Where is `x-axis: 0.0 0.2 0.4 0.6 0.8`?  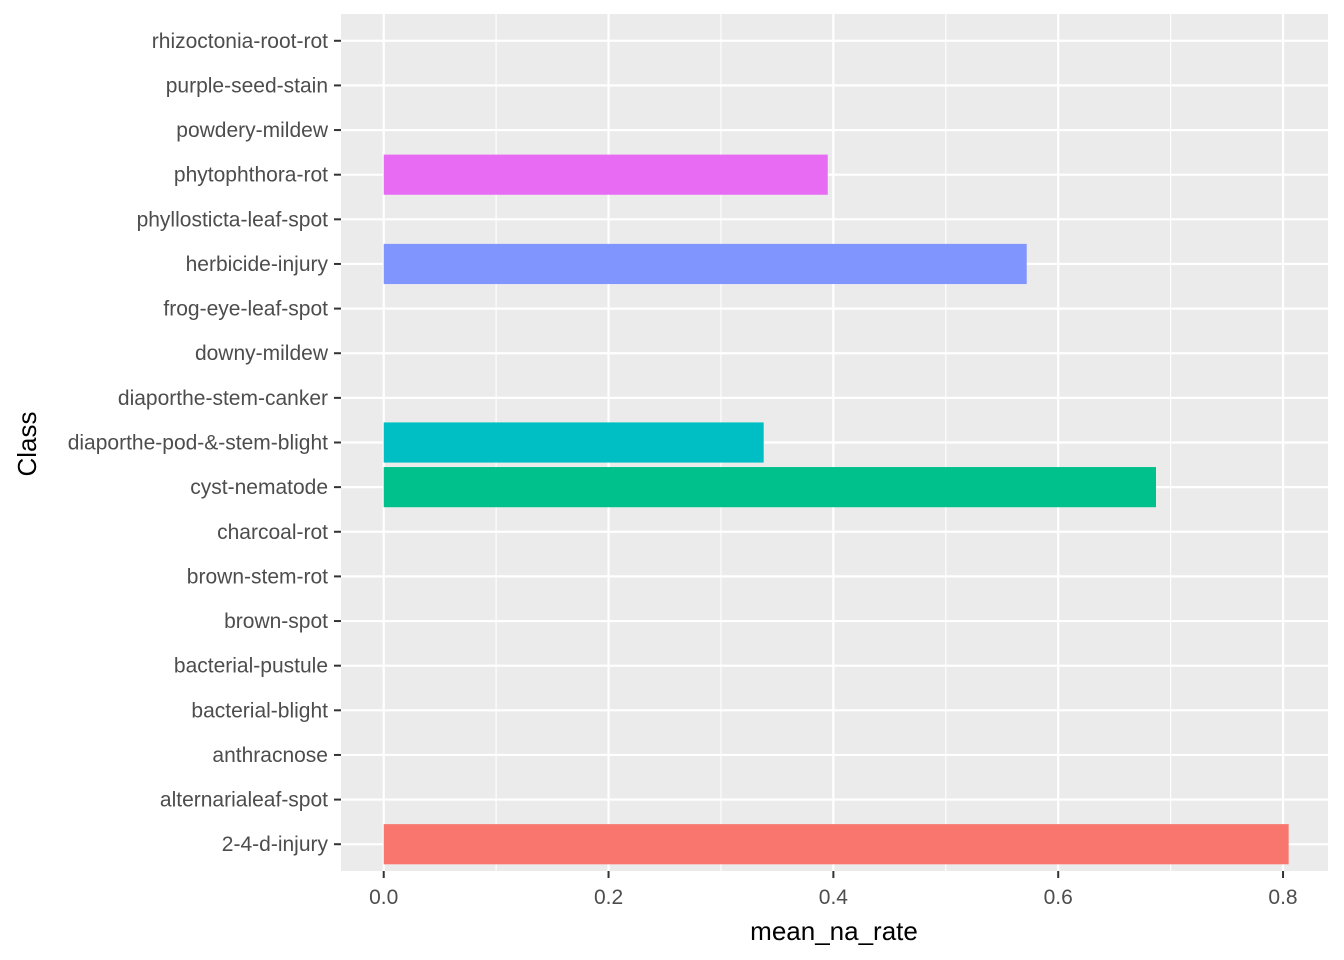 x-axis: 0.0 0.2 0.4 0.6 0.8 is located at coordinates (833, 890).